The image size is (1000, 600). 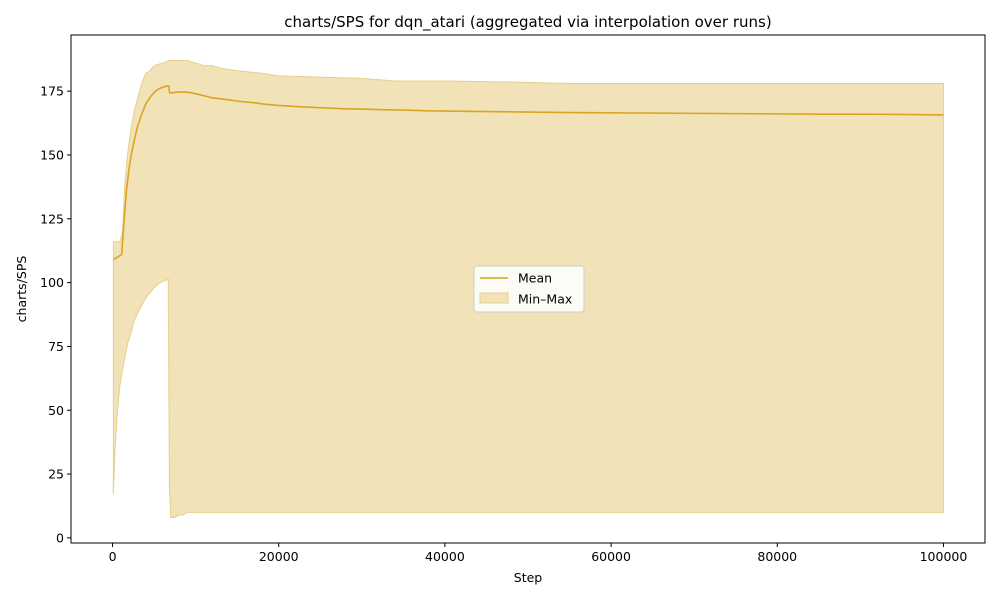 What do you see at coordinates (56, 474) in the screenshot?
I see `y-tick-label: 25` at bounding box center [56, 474].